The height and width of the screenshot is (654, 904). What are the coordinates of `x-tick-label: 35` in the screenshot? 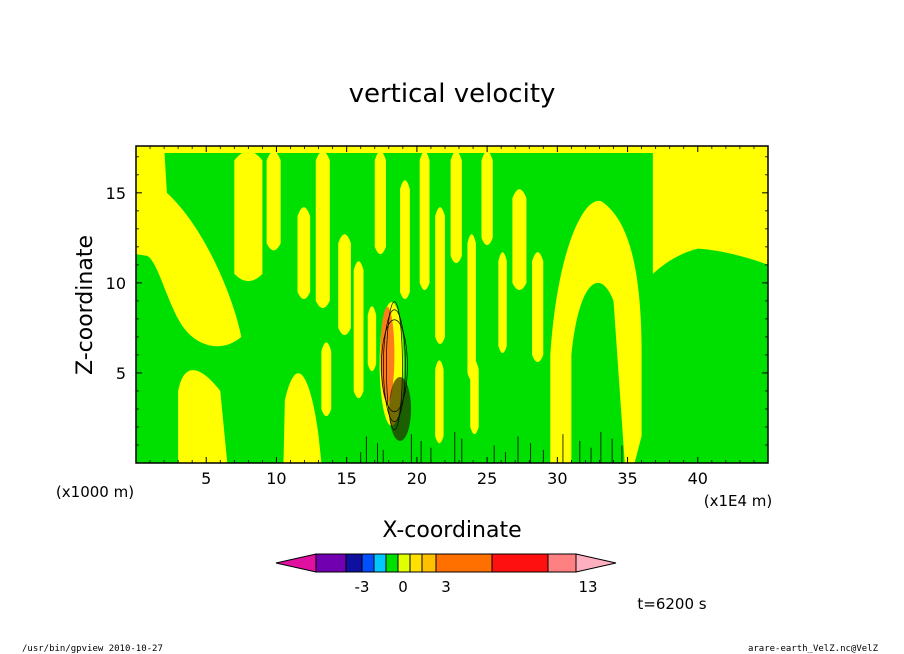 It's located at (627, 478).